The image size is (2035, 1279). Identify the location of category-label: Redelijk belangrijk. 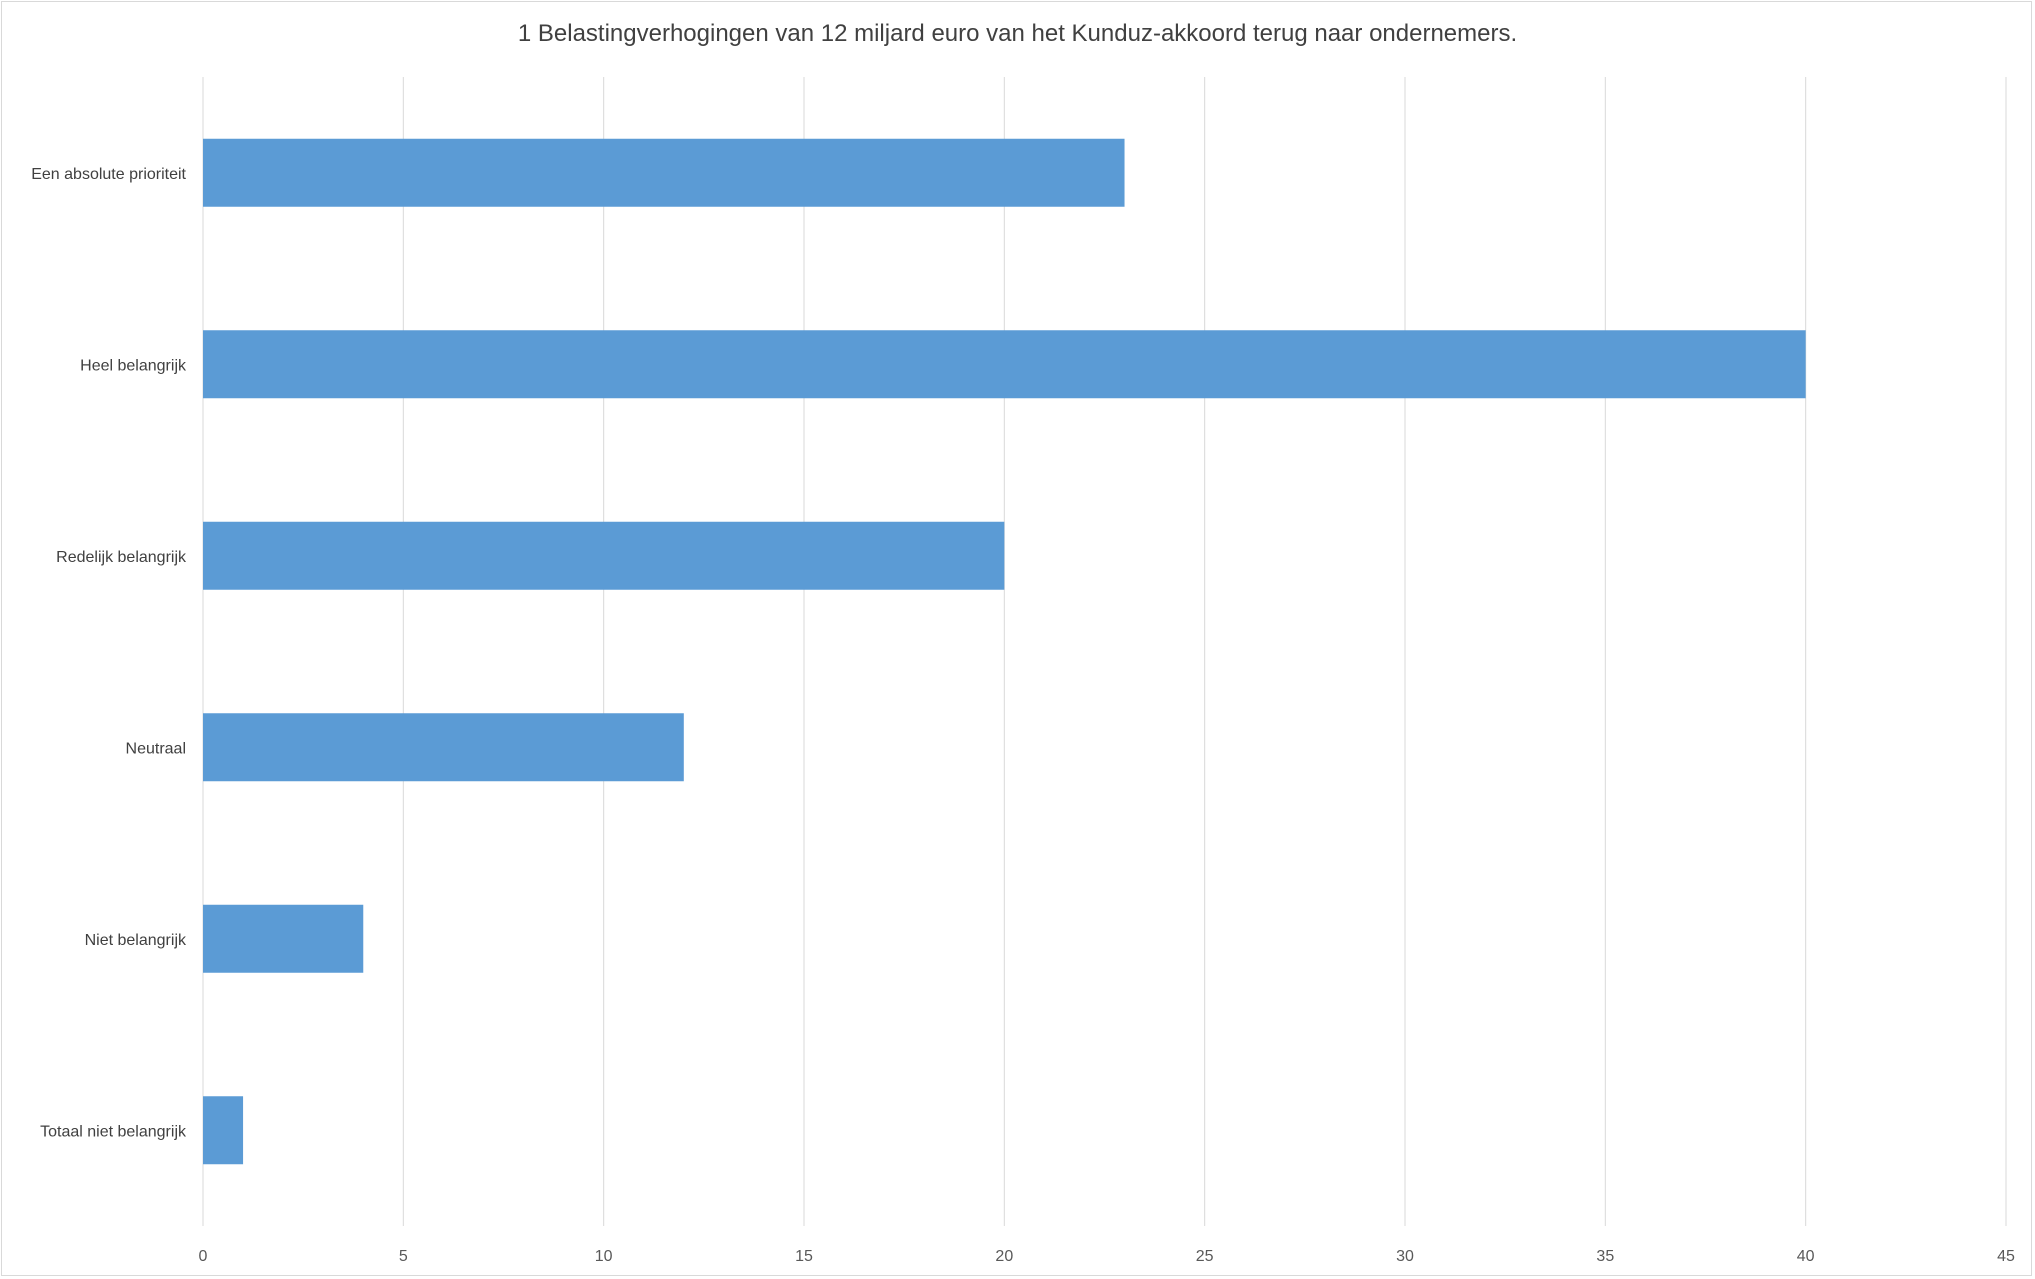
(121, 557).